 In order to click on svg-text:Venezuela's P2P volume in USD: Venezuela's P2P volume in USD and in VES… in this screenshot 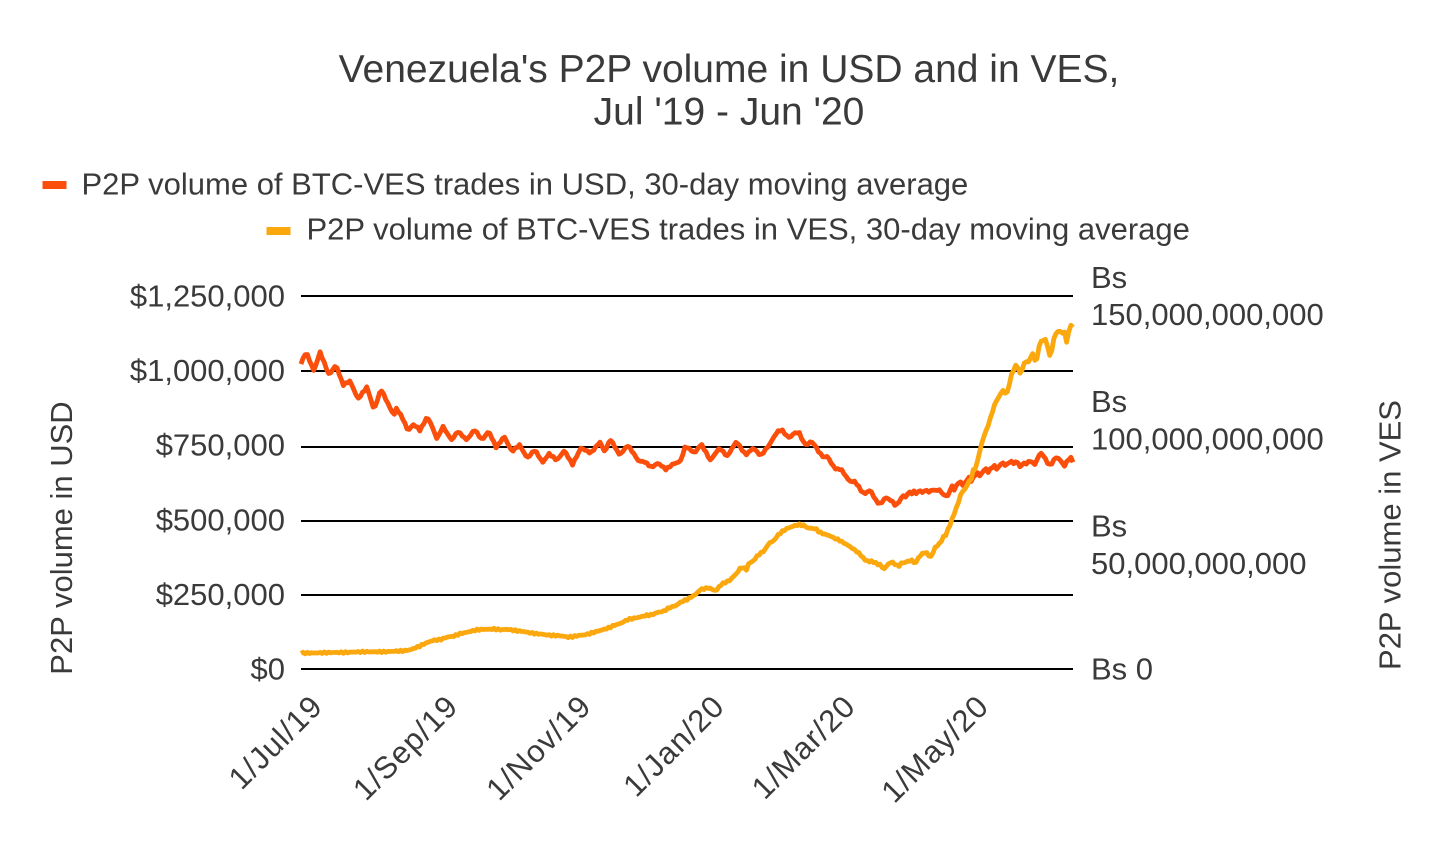, I will do `click(729, 69)`.